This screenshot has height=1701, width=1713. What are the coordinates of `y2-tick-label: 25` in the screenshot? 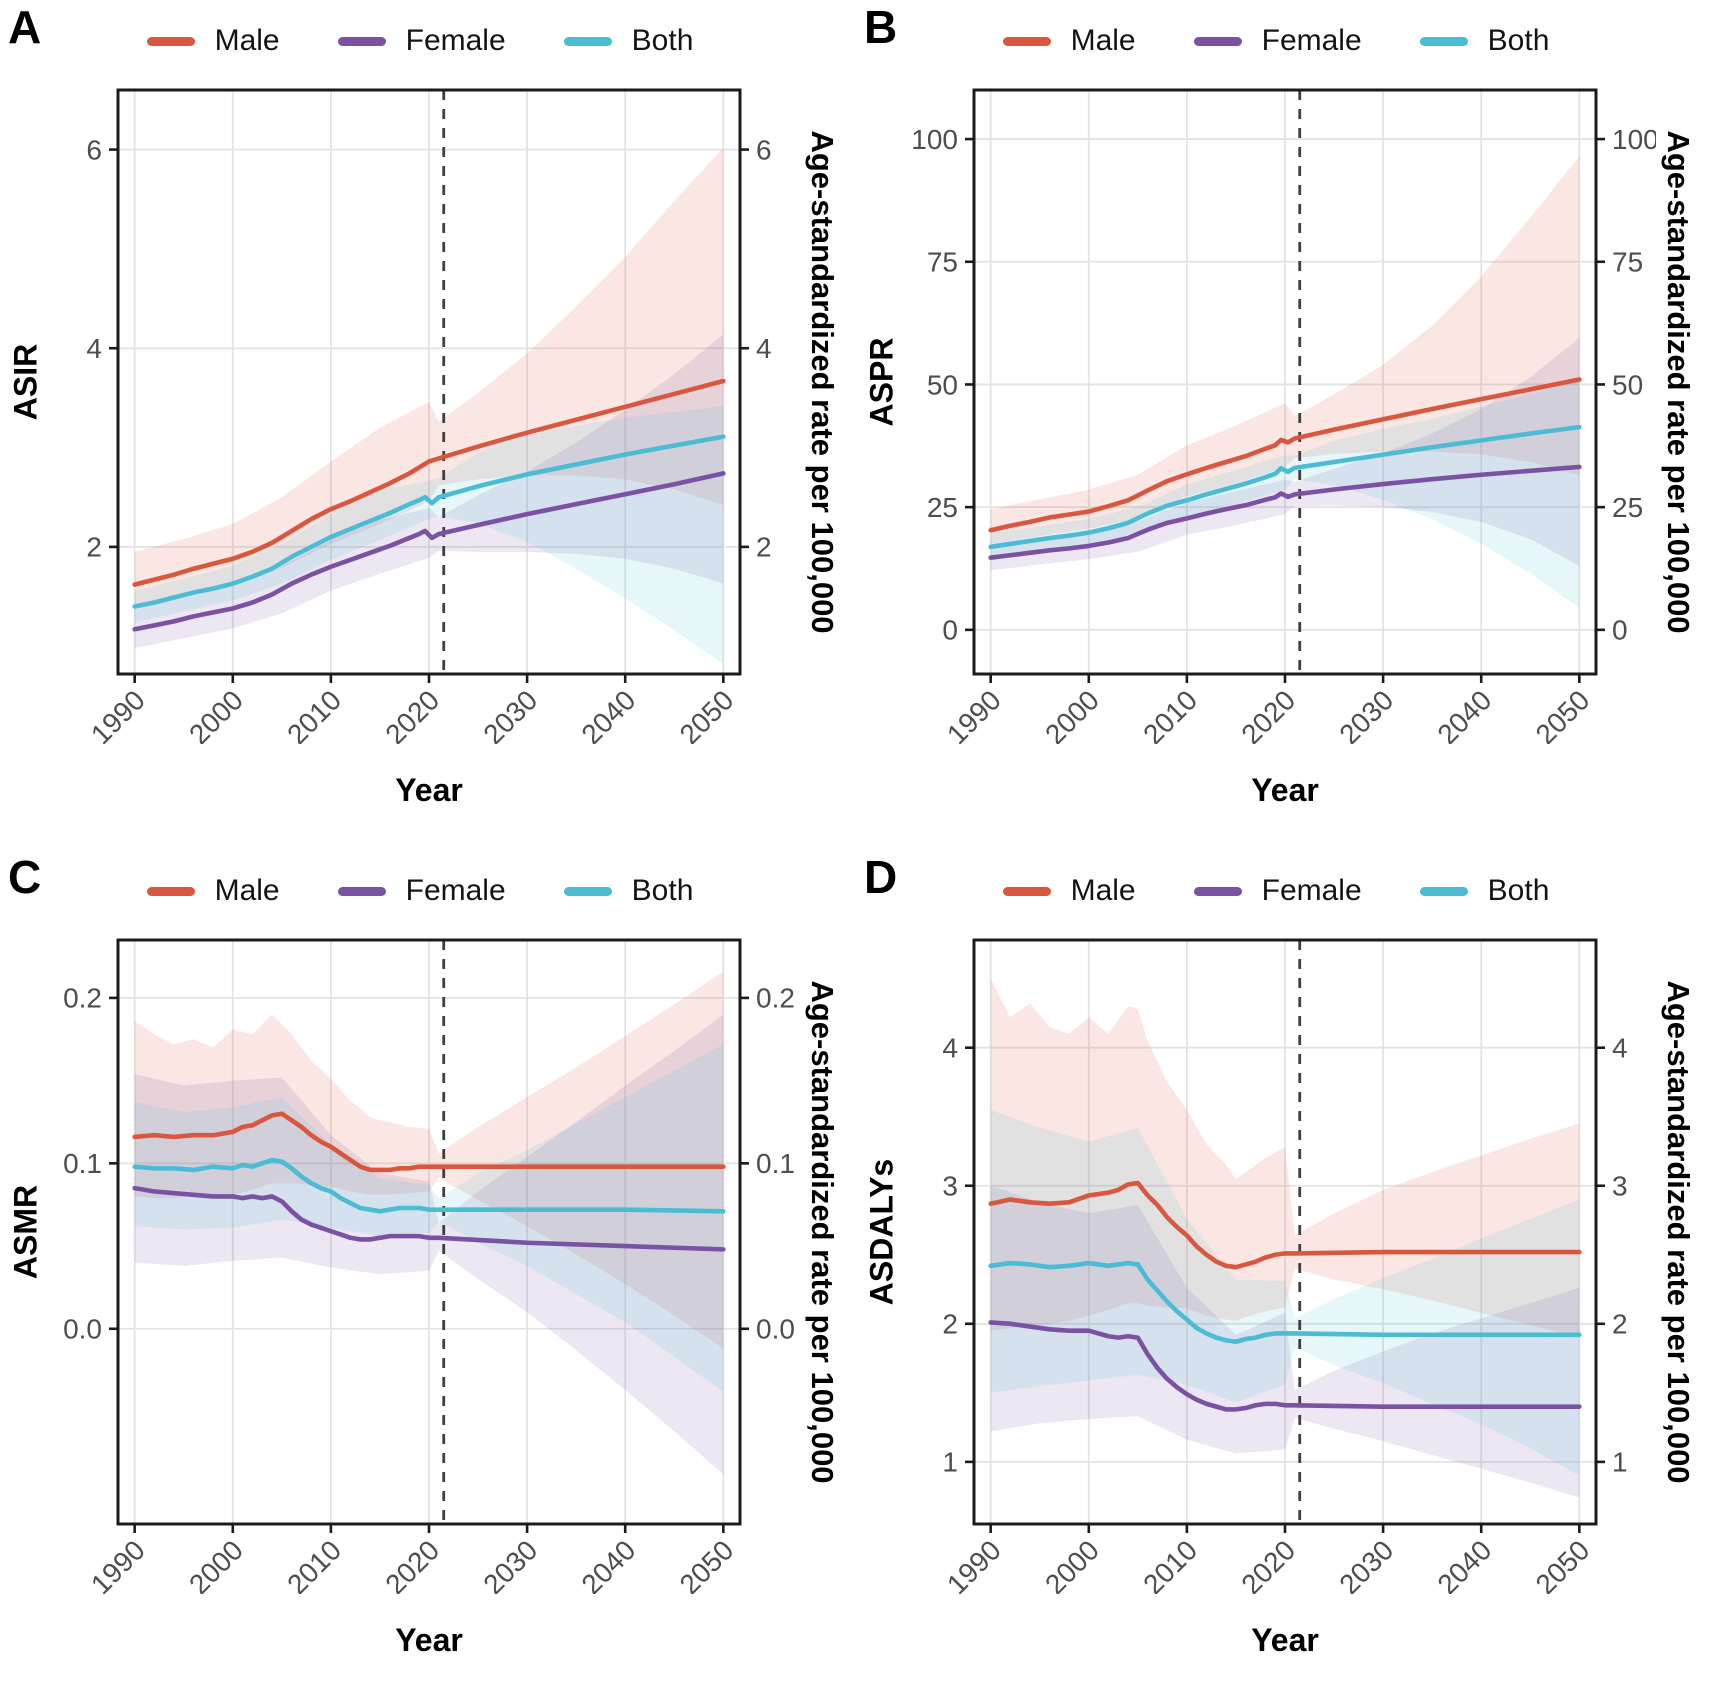 It's located at (1627, 507).